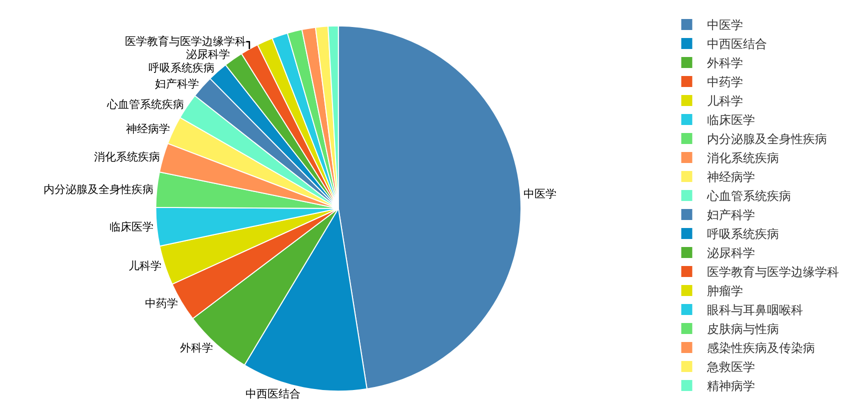 Image resolution: width=862 pixels, height=417 pixels. Describe the element at coordinates (148, 129) in the screenshot. I see `slice-label: 神经病学` at that location.